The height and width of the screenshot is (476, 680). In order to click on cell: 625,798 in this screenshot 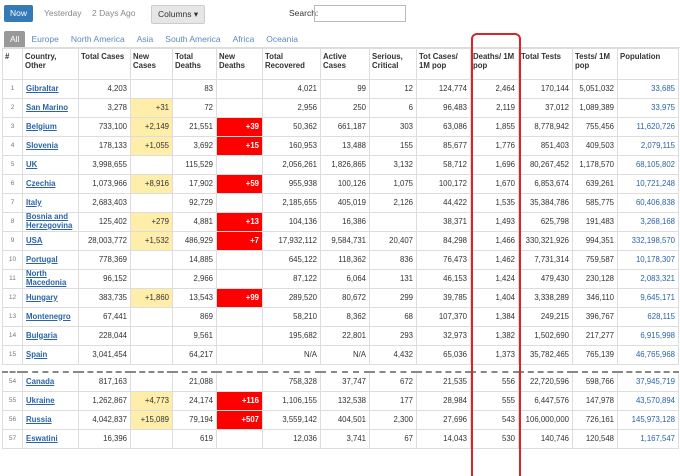, I will do `click(545, 222)`.